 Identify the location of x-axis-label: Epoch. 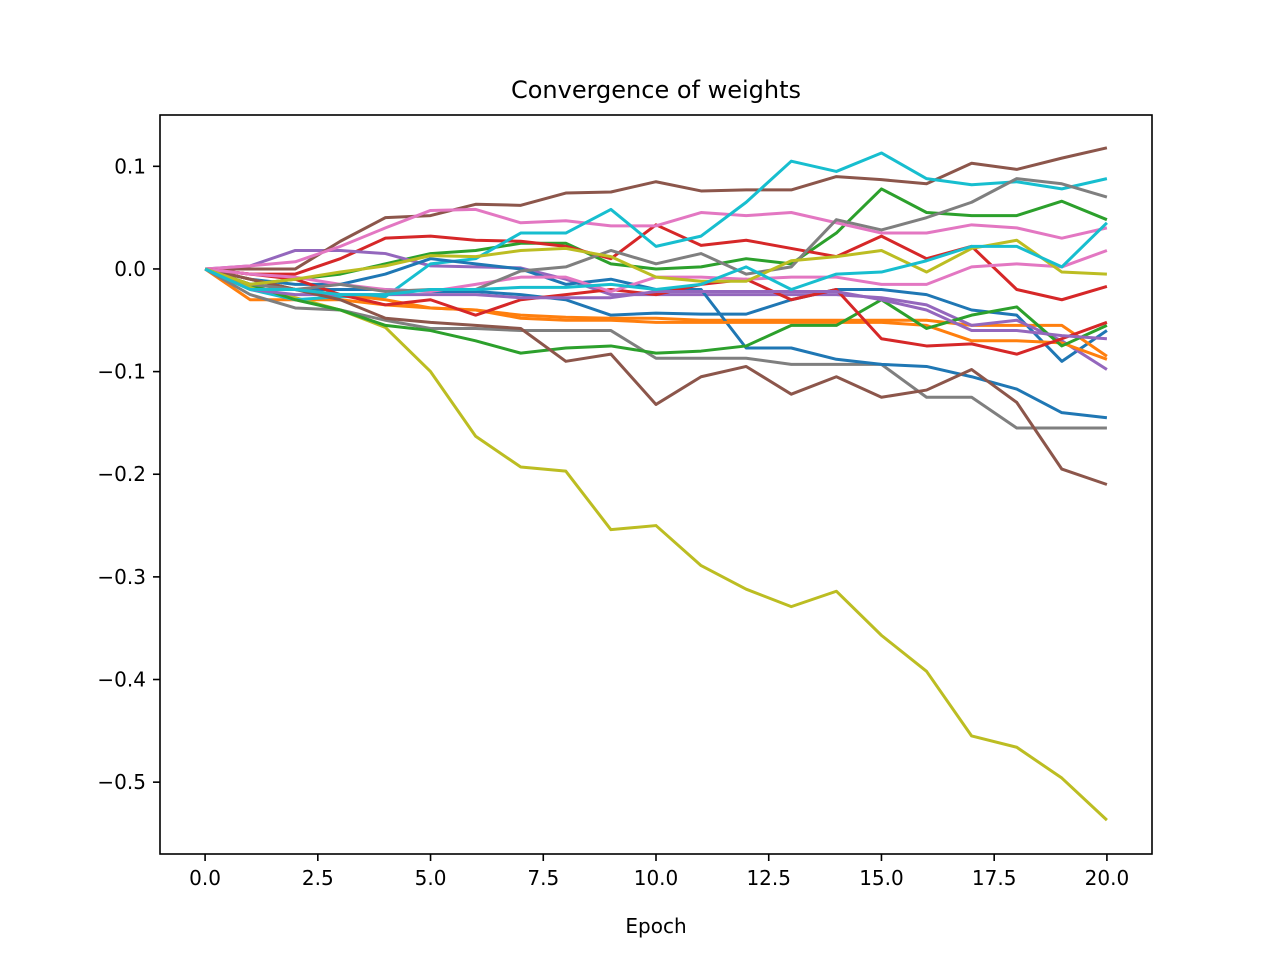
(655, 926).